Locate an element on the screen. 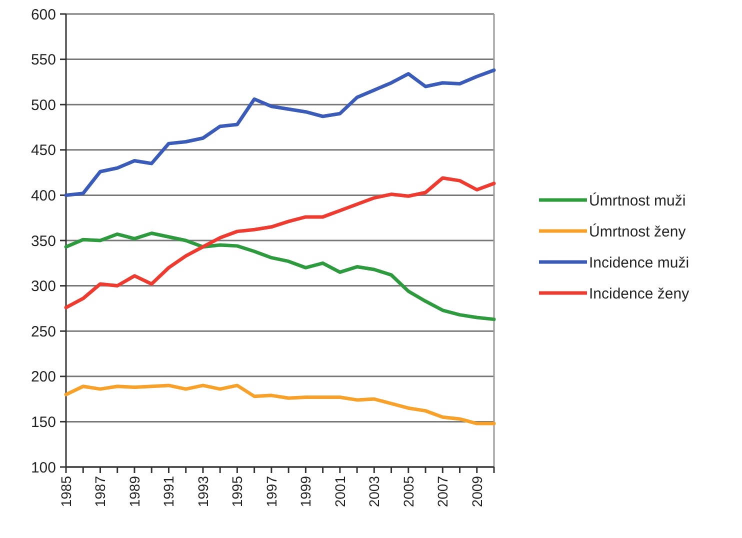  legend-label: Incidence ženy is located at coordinates (639, 293).